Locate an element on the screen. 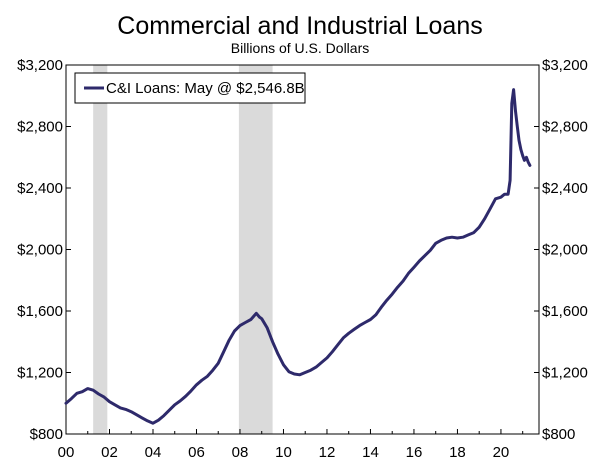 This screenshot has height=461, width=600. y-tick-label: $2,400 is located at coordinates (40, 188).